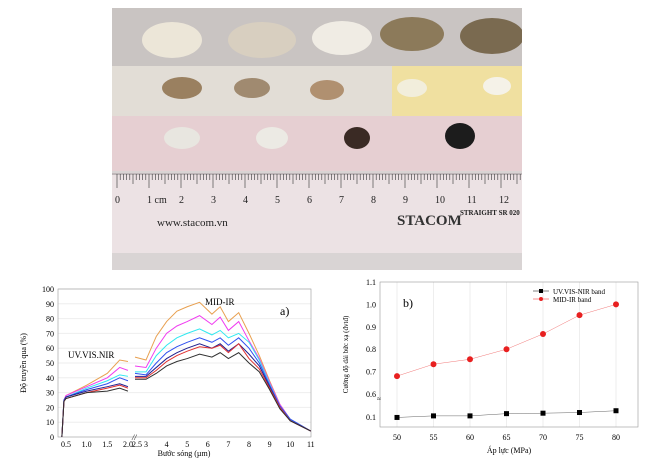  Describe the element at coordinates (580, 437) in the screenshot. I see `x-tick-label: 75` at that location.